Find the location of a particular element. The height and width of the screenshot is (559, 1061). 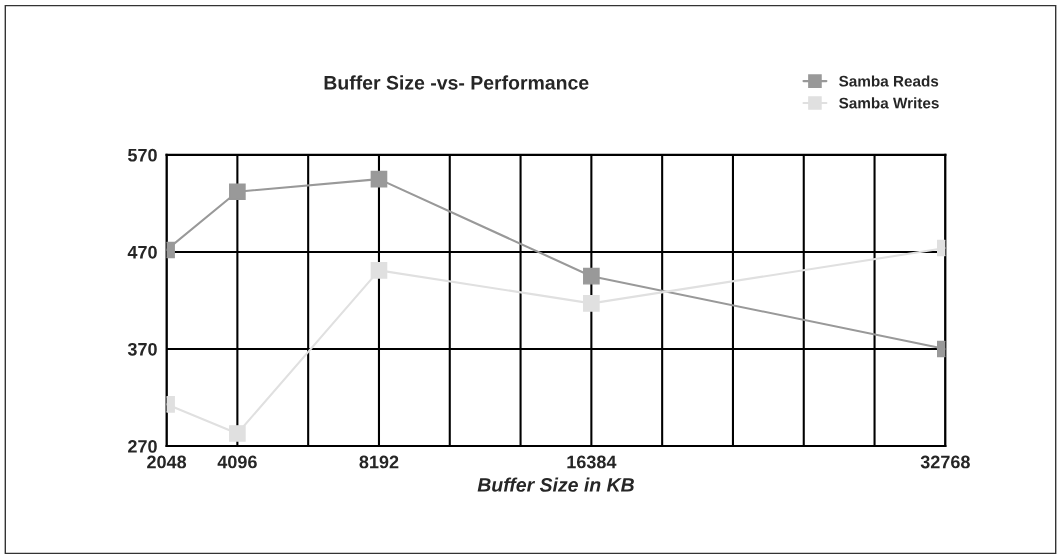

y-tick-label: 470 is located at coordinates (142, 252).